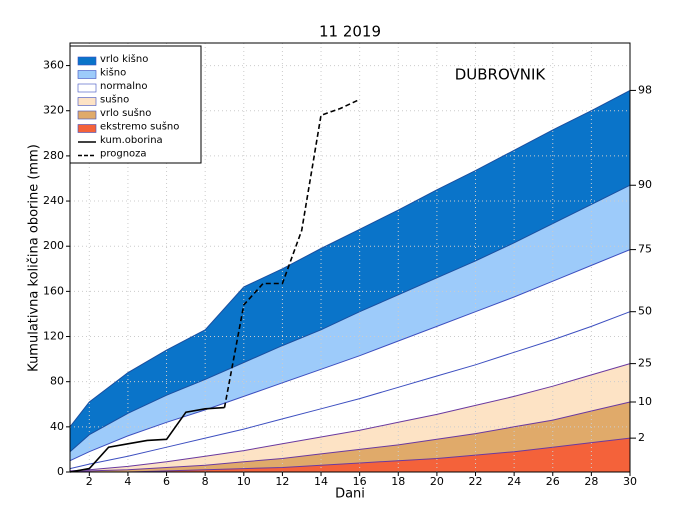 The height and width of the screenshot is (525, 700). I want to click on y-tick-label: 360, so click(53, 65).